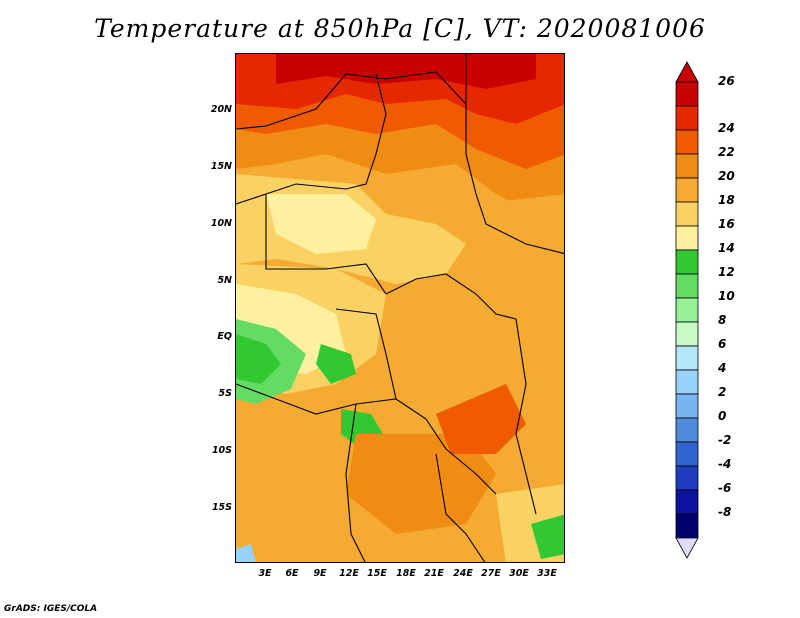 Image resolution: width=800 pixels, height=618 pixels. I want to click on colorbar-label: 18, so click(726, 200).